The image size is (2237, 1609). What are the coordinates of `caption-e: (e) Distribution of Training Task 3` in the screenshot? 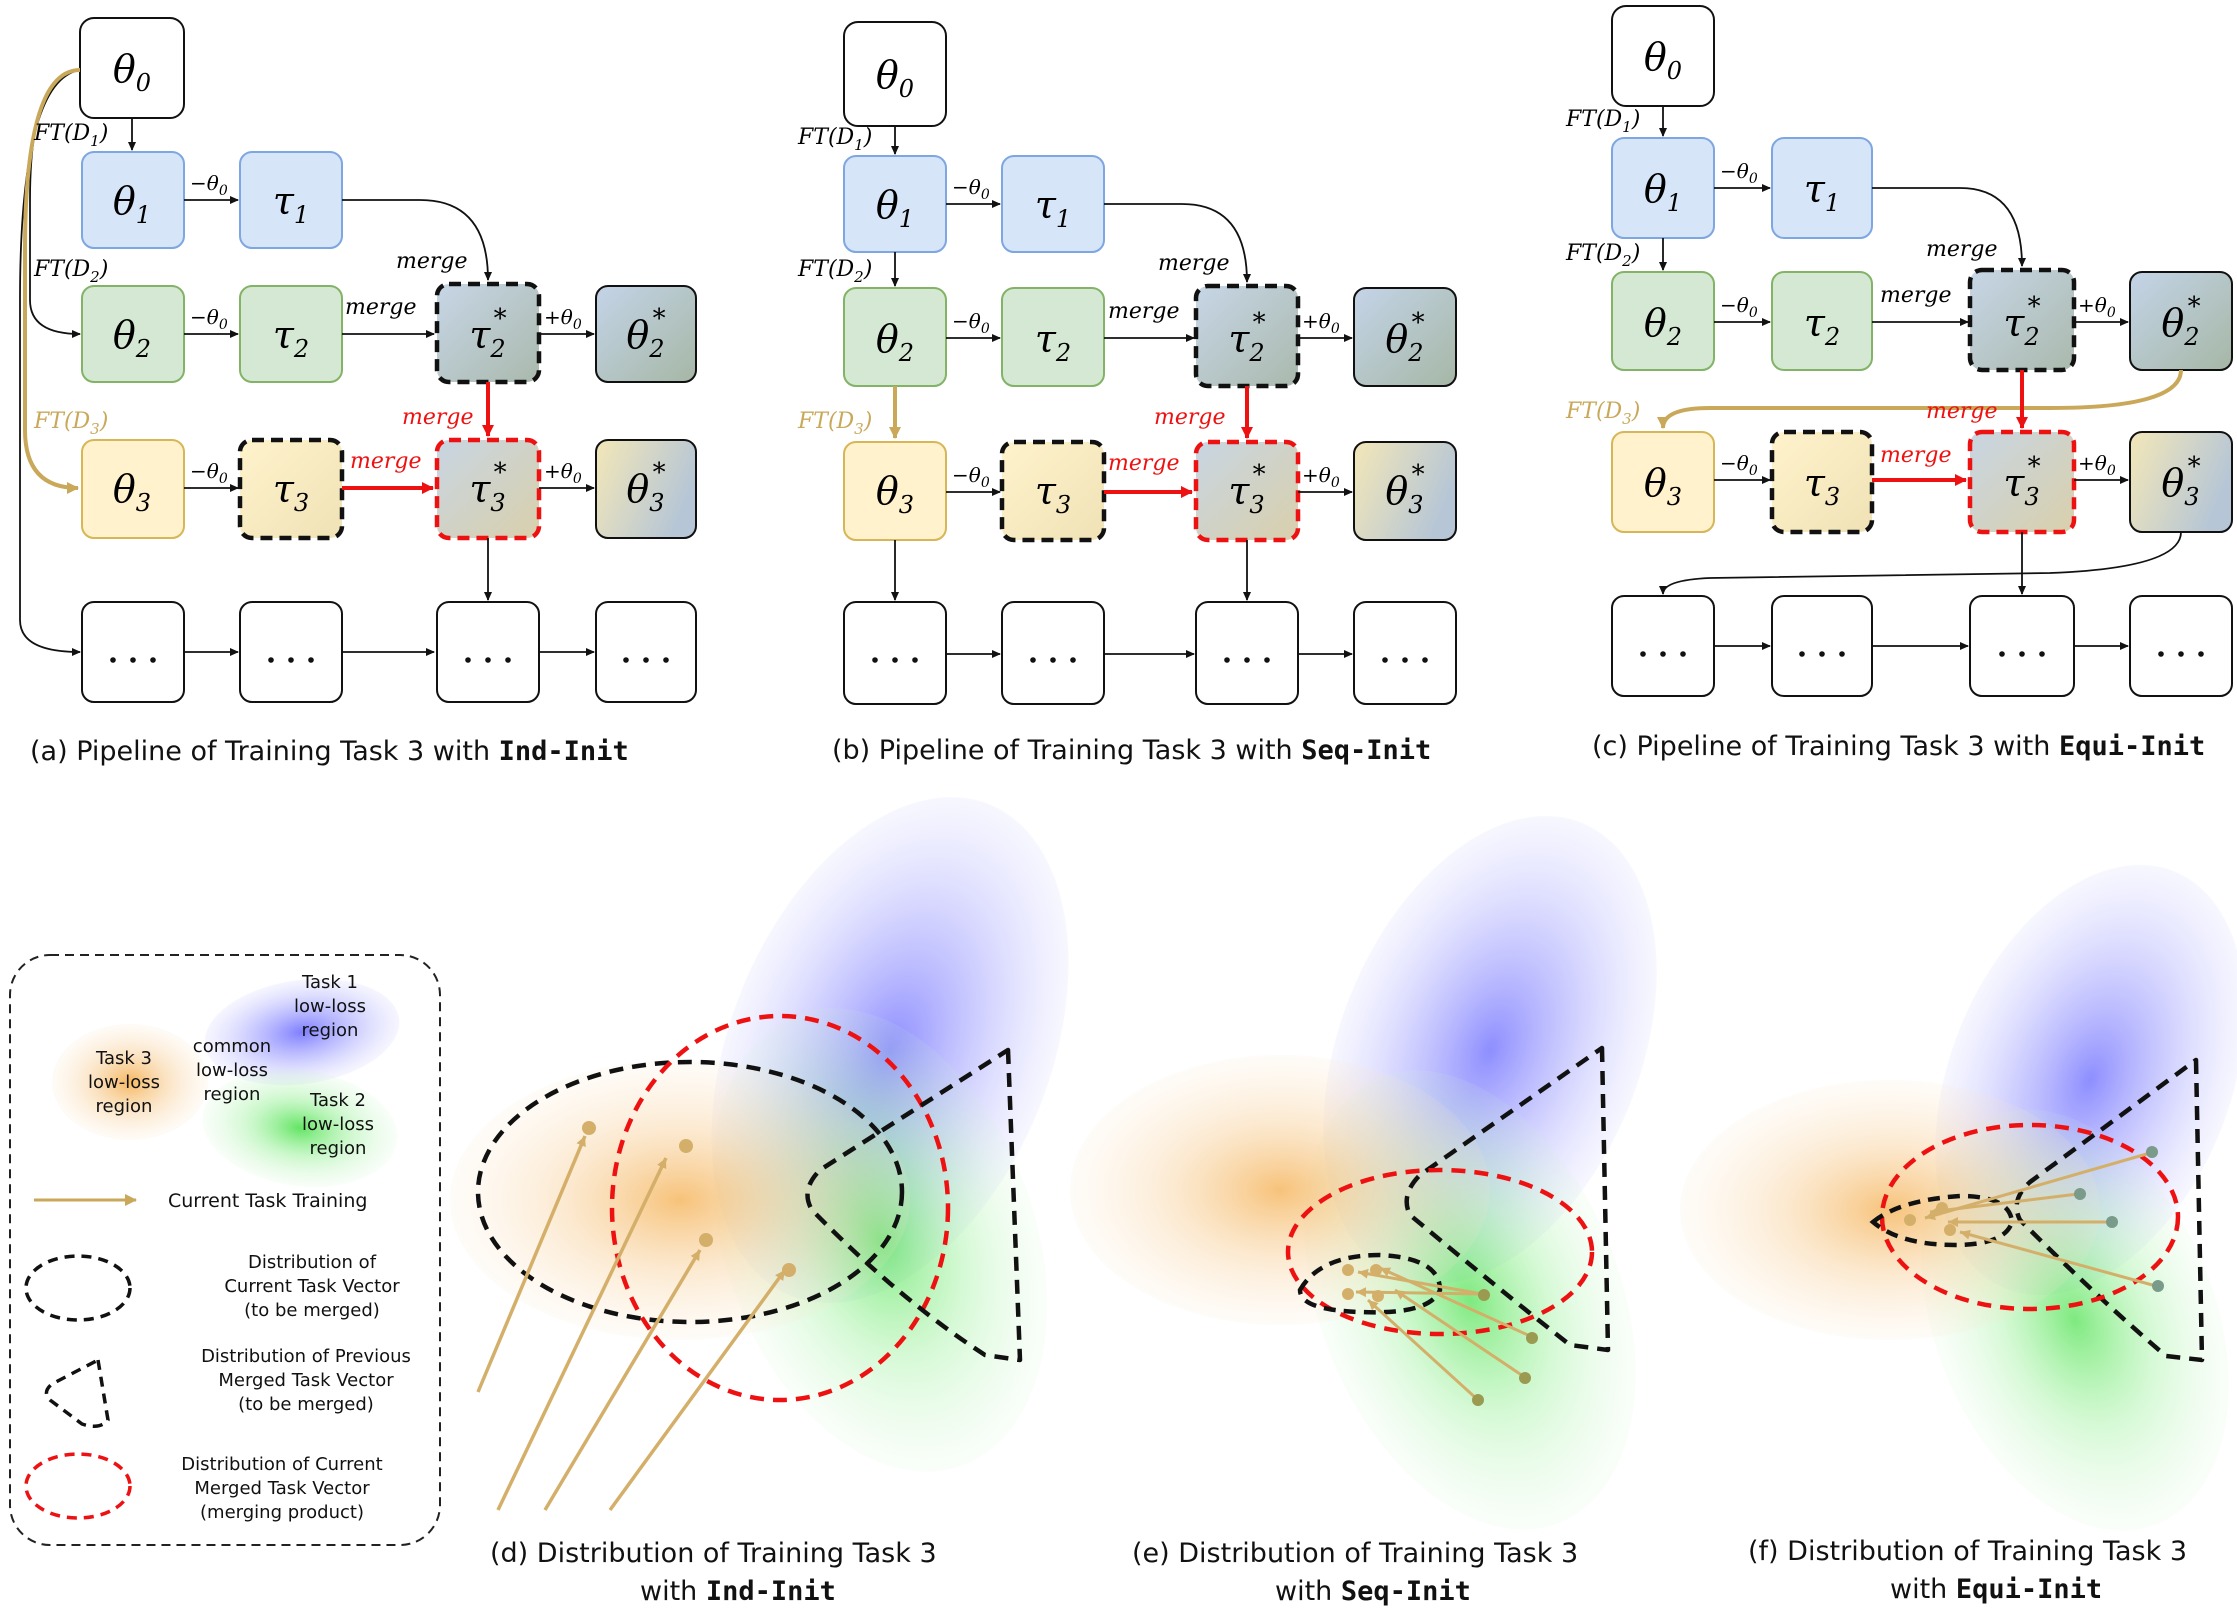 It's located at (1355, 1553).